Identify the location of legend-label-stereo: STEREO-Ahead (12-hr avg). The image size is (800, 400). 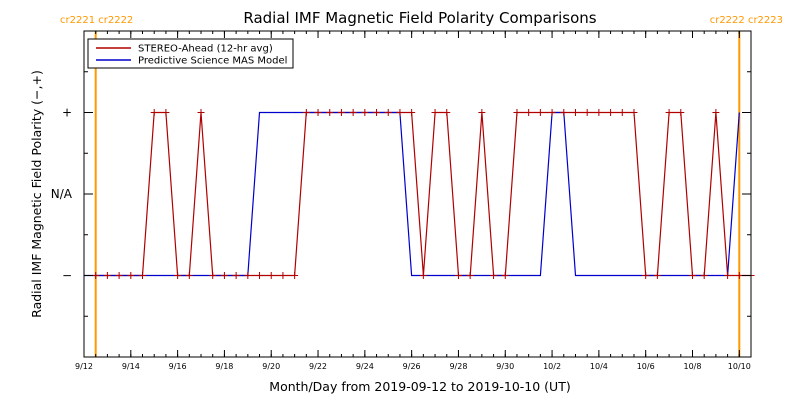
(205, 49).